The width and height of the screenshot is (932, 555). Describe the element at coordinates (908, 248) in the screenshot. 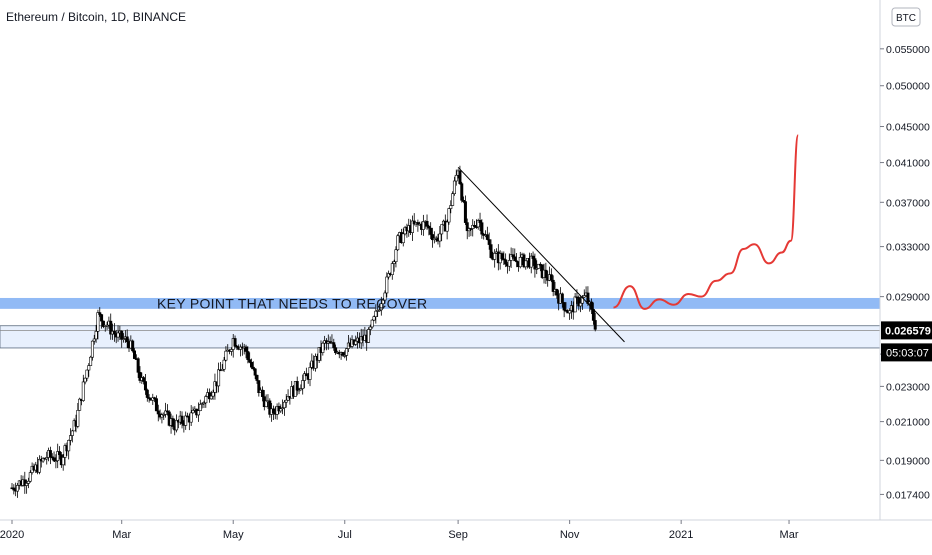

I see `y-tick-label: 0.033000` at that location.